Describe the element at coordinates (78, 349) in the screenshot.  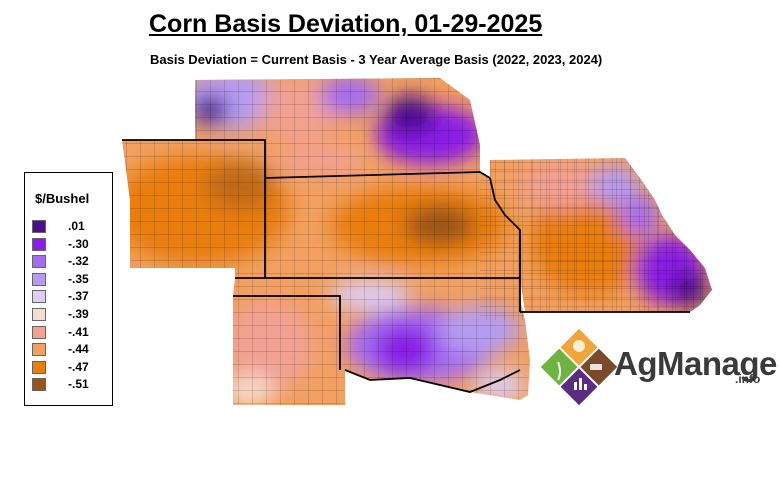
I see `legend-label: -.44` at that location.